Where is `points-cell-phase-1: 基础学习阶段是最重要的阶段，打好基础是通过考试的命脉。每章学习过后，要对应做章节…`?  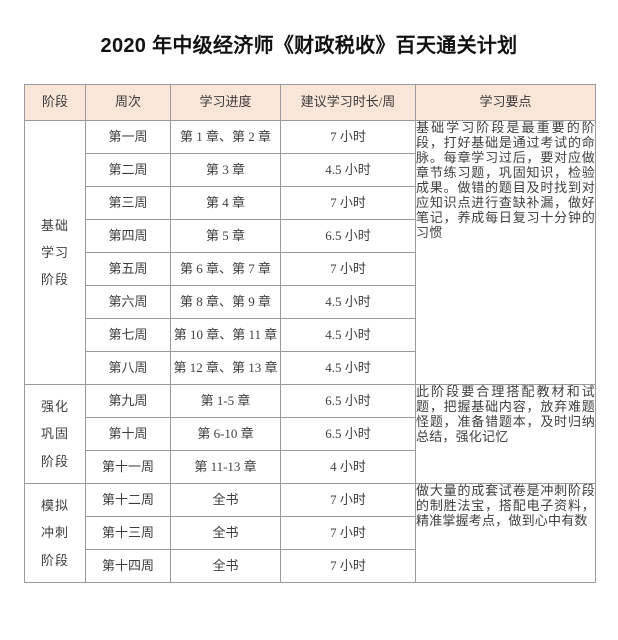
points-cell-phase-1: 基础学习阶段是最重要的阶段，打好基础是通过考试的命脉。每章学习过后，要对应做章节… is located at coordinates (505, 252).